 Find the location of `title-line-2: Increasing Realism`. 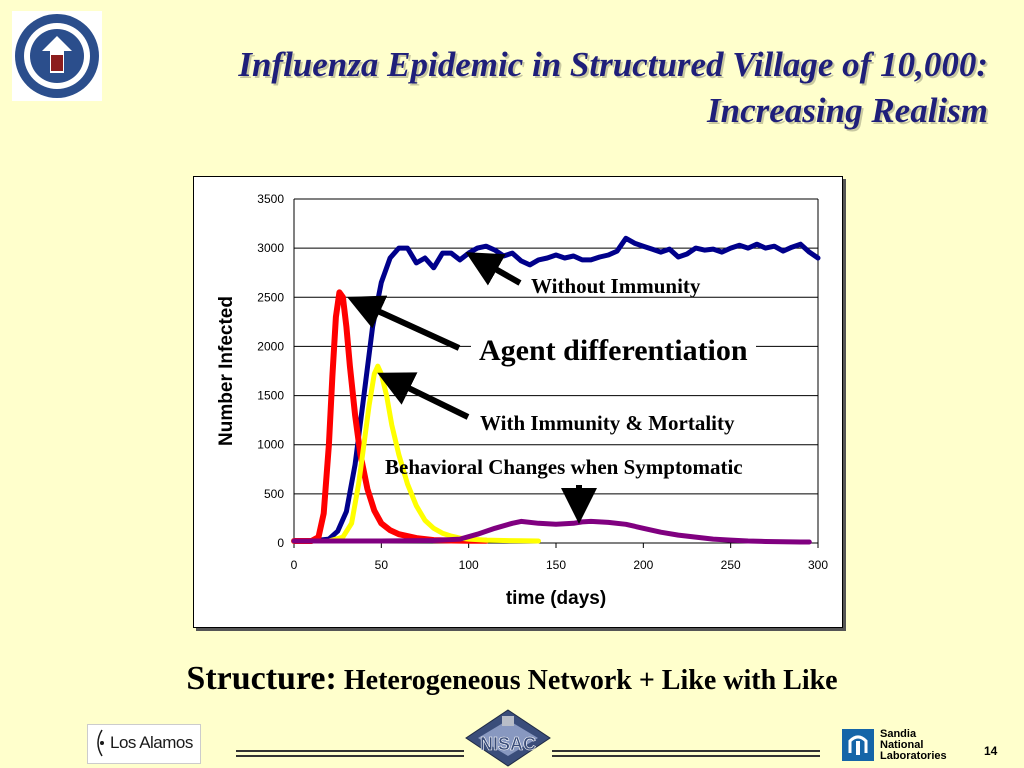

title-line-2: Increasing Realism is located at coordinates (847, 110).